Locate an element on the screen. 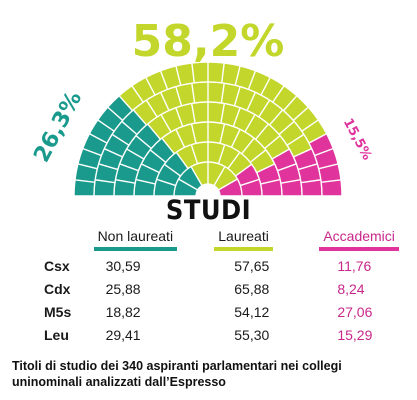 The height and width of the screenshot is (400, 417). cell-value: 29,41 is located at coordinates (123, 335).